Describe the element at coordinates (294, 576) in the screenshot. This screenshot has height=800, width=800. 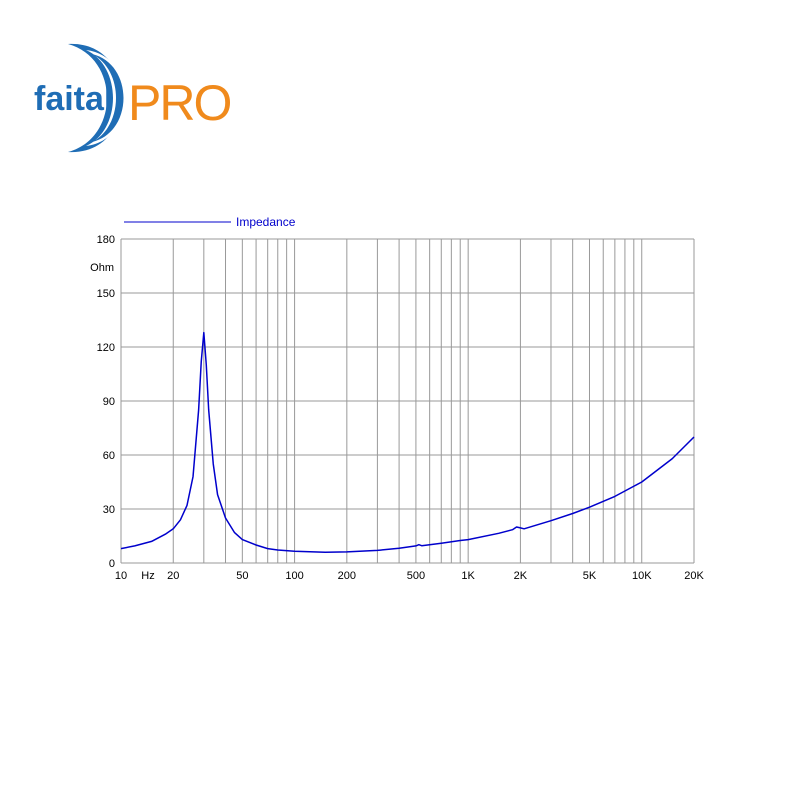
I see `x-tick-label: 100` at that location.